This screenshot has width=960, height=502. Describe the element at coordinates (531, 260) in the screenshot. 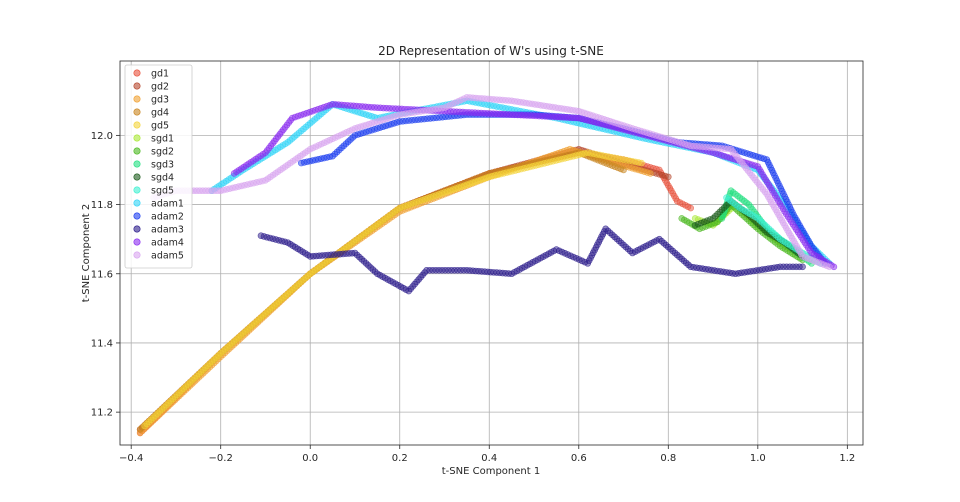

I see `series-adam3` at that location.